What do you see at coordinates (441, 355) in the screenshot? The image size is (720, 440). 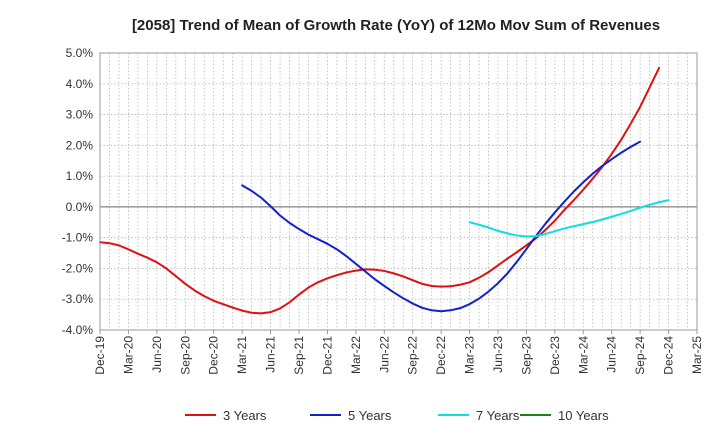 I see `x-tick-label: Dec-22` at bounding box center [441, 355].